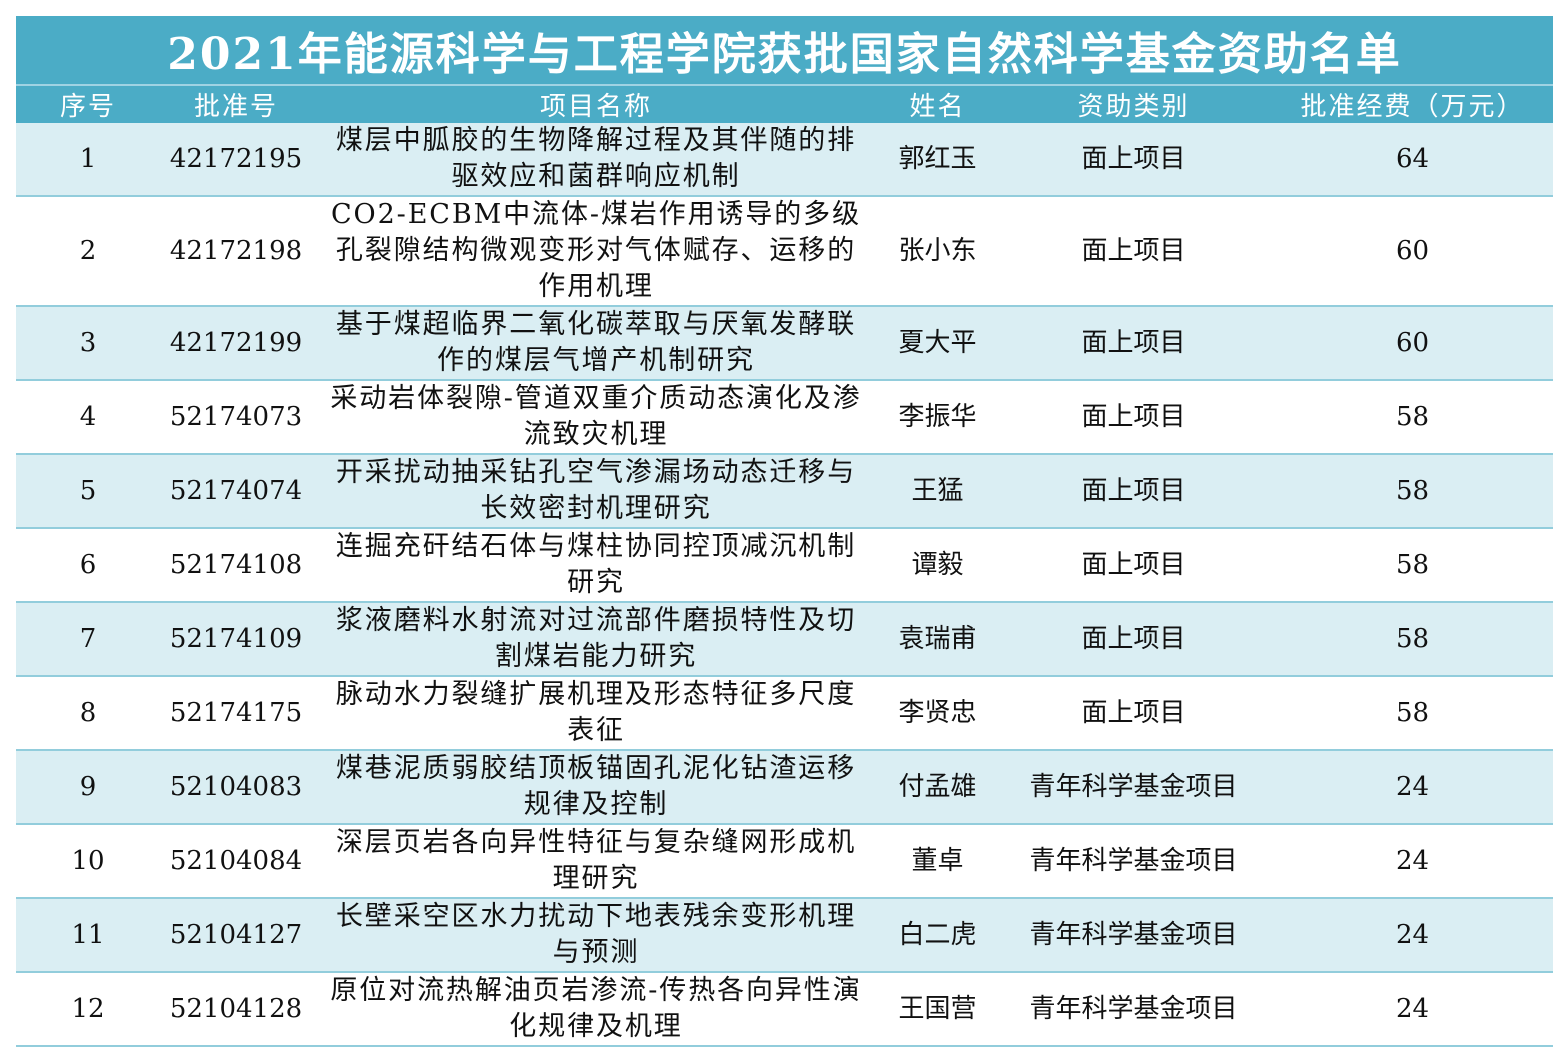 The height and width of the screenshot is (1047, 1568). Describe the element at coordinates (937, 713) in the screenshot. I see `cell-name: 李贤忠` at that location.